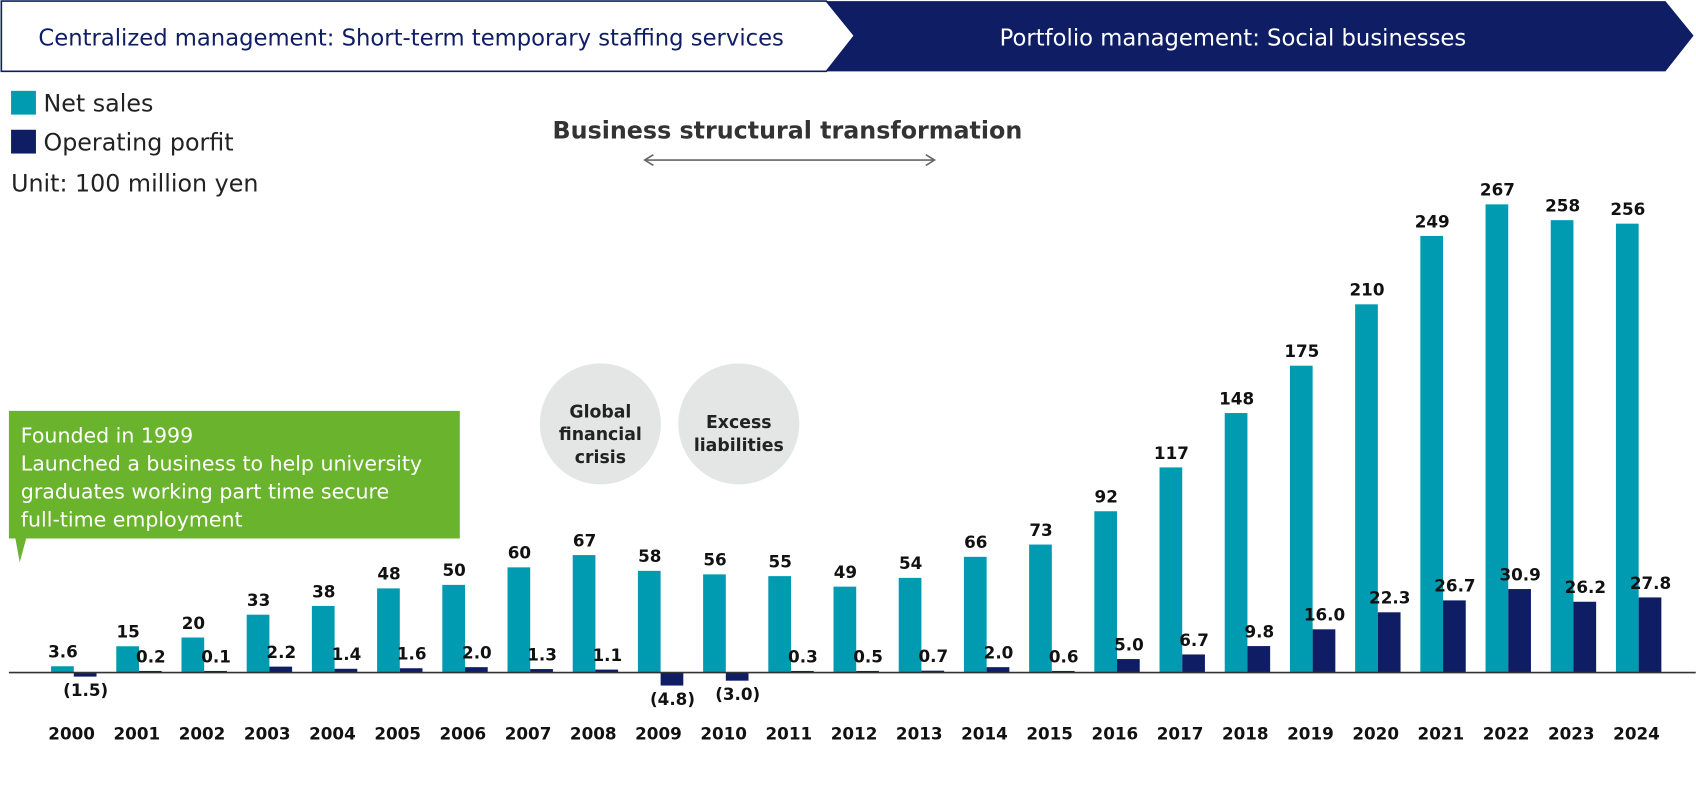 This screenshot has height=798, width=1696. I want to click on net-sales-label: 56, so click(714, 560).